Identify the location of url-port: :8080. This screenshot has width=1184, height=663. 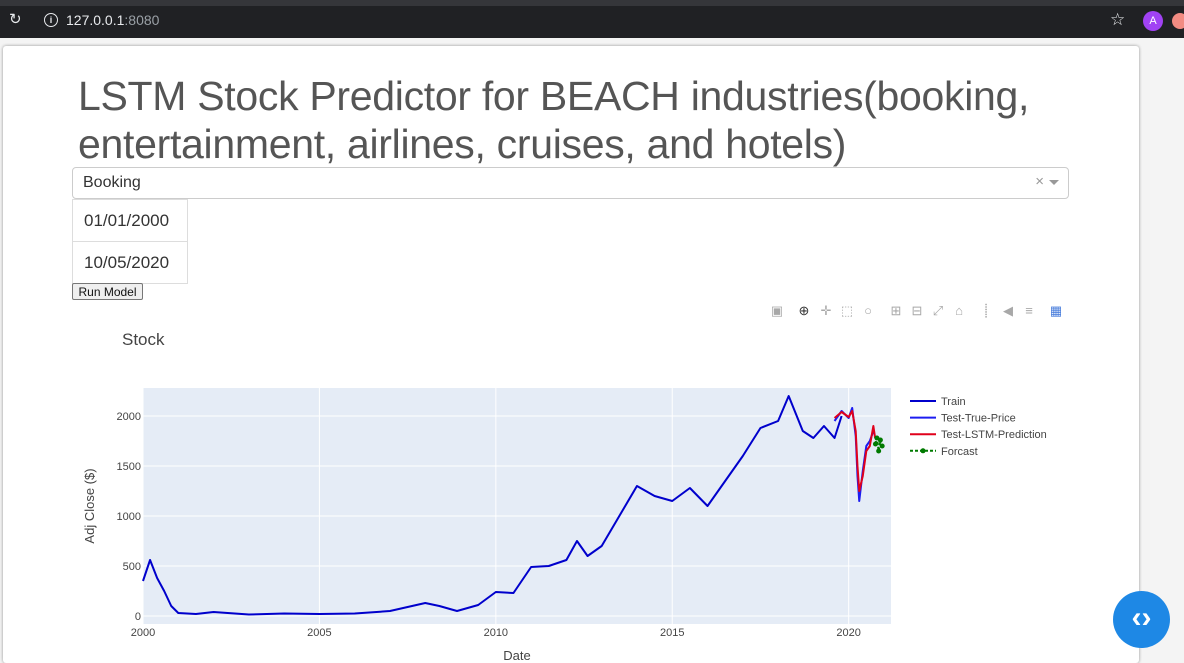
(142, 20).